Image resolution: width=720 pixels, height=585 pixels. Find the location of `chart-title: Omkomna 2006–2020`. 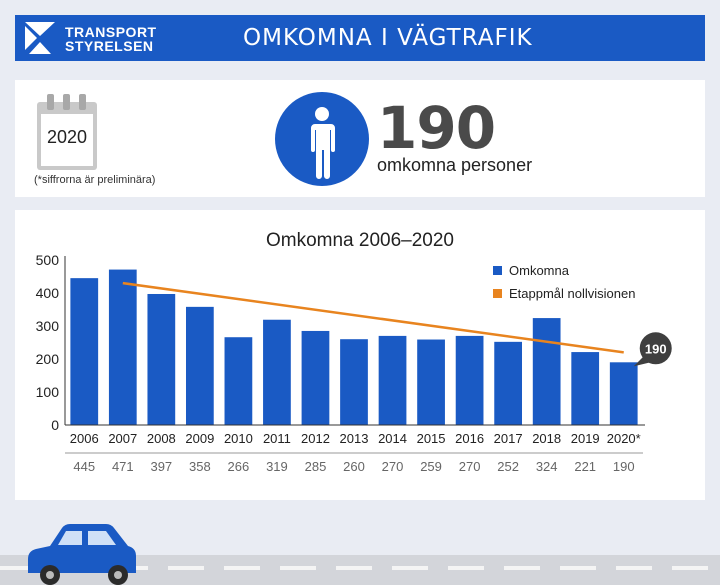

chart-title: Omkomna 2006–2020 is located at coordinates (360, 240).